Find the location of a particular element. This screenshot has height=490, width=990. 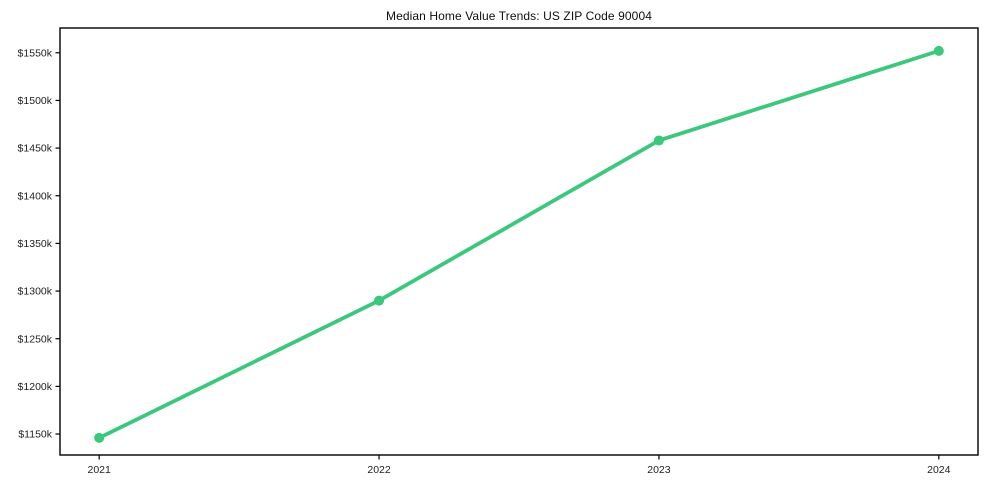

y-axis-tick-label: $1500k is located at coordinates (35, 101).